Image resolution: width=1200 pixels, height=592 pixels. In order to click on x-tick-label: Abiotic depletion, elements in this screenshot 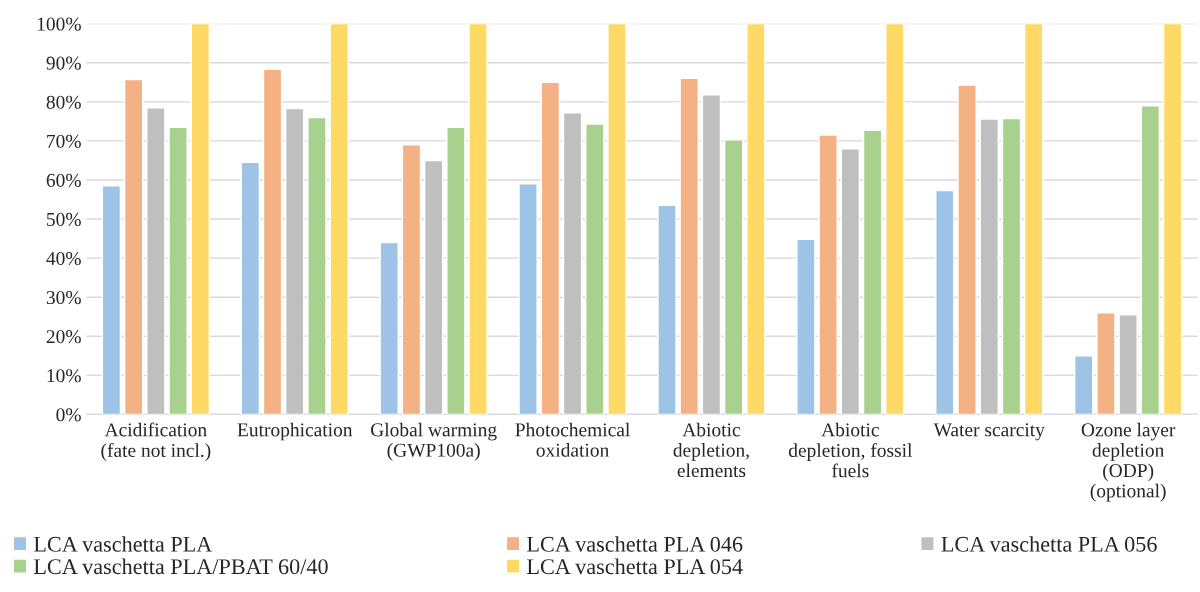, I will do `click(711, 450)`.